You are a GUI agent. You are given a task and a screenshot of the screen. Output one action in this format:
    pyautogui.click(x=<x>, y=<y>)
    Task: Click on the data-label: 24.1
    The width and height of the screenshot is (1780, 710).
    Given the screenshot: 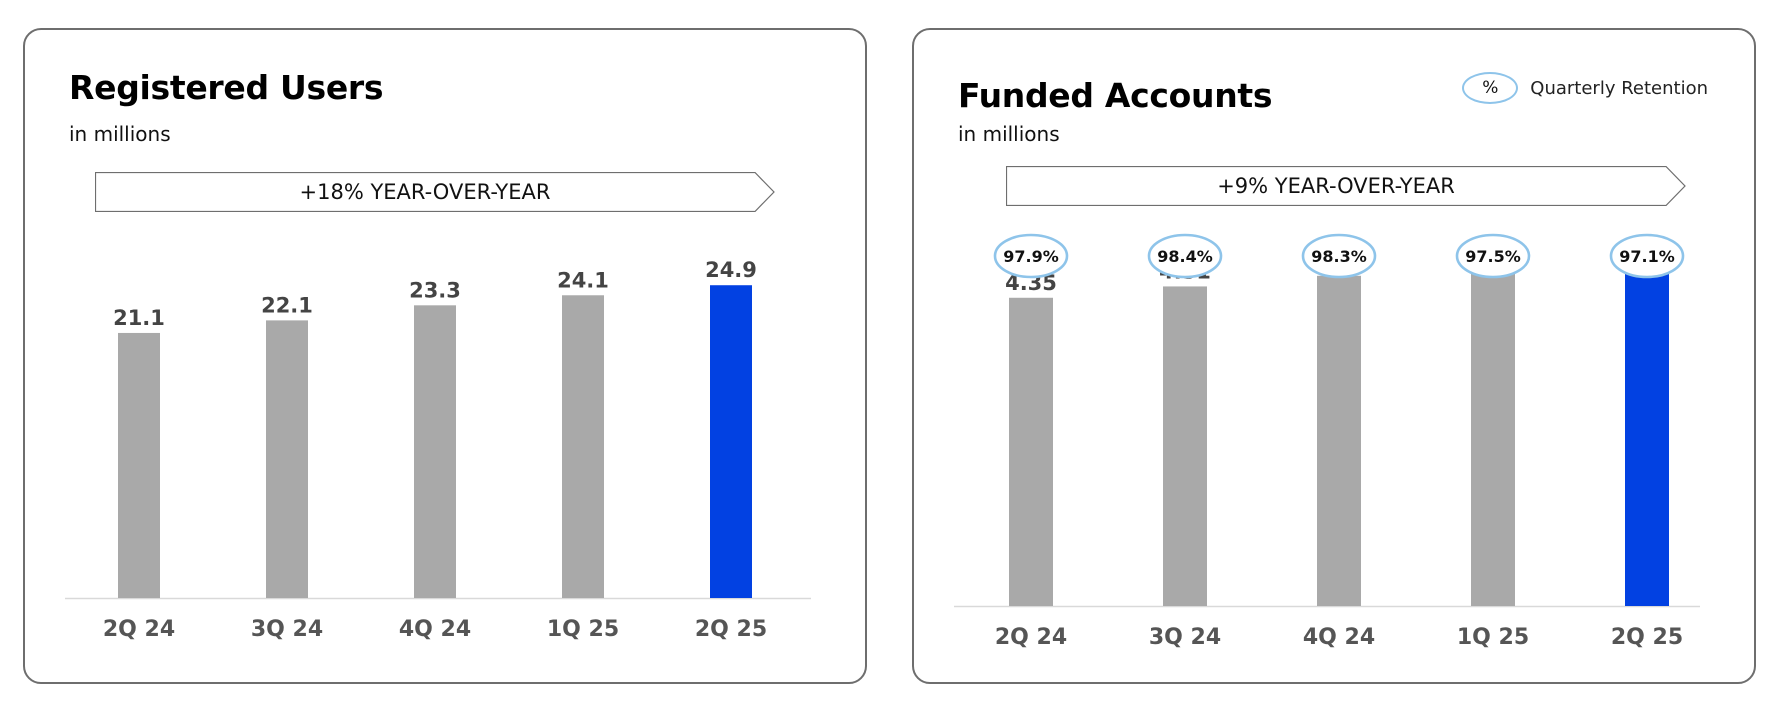 What is the action you would take?
    pyautogui.click(x=583, y=280)
    